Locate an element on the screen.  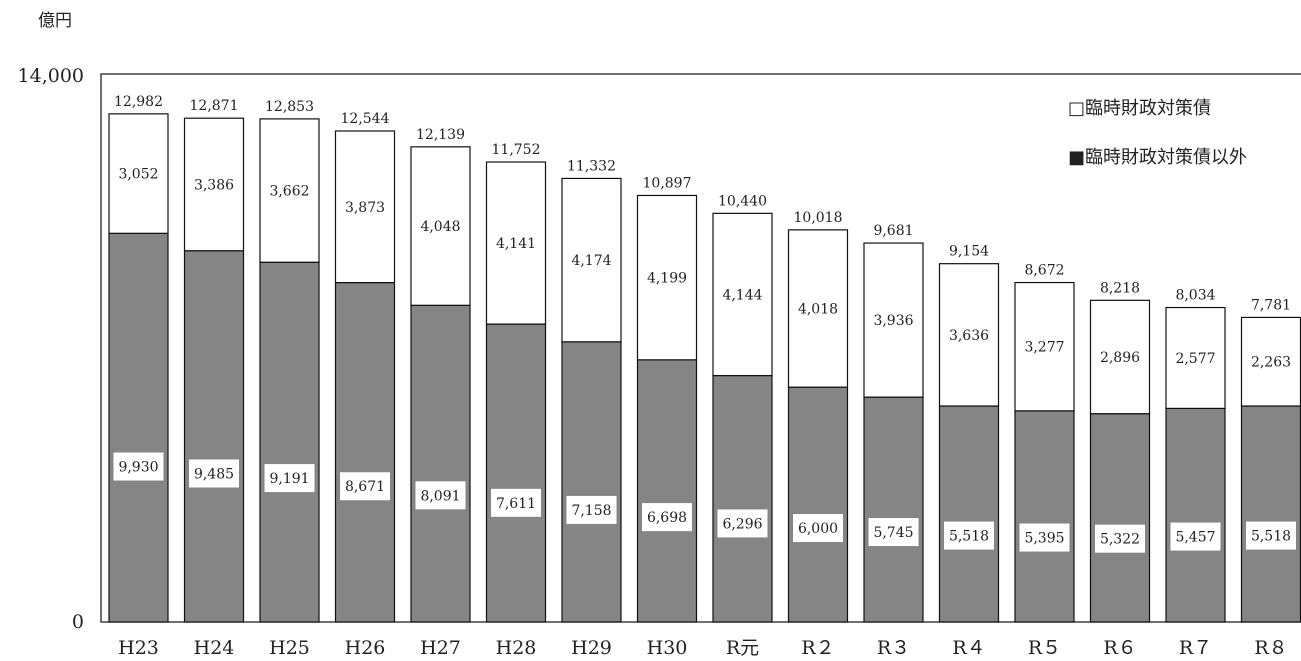
top-value-label-4: 4,048 is located at coordinates (440, 227).